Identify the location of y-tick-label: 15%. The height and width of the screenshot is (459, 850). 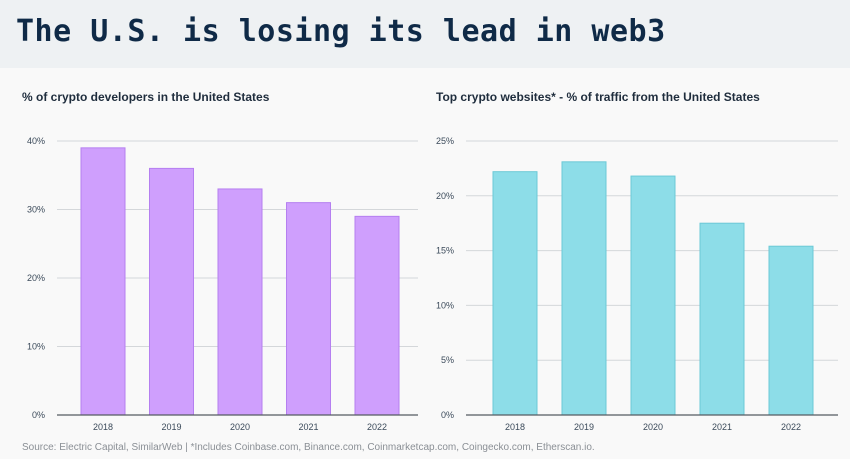
(445, 251).